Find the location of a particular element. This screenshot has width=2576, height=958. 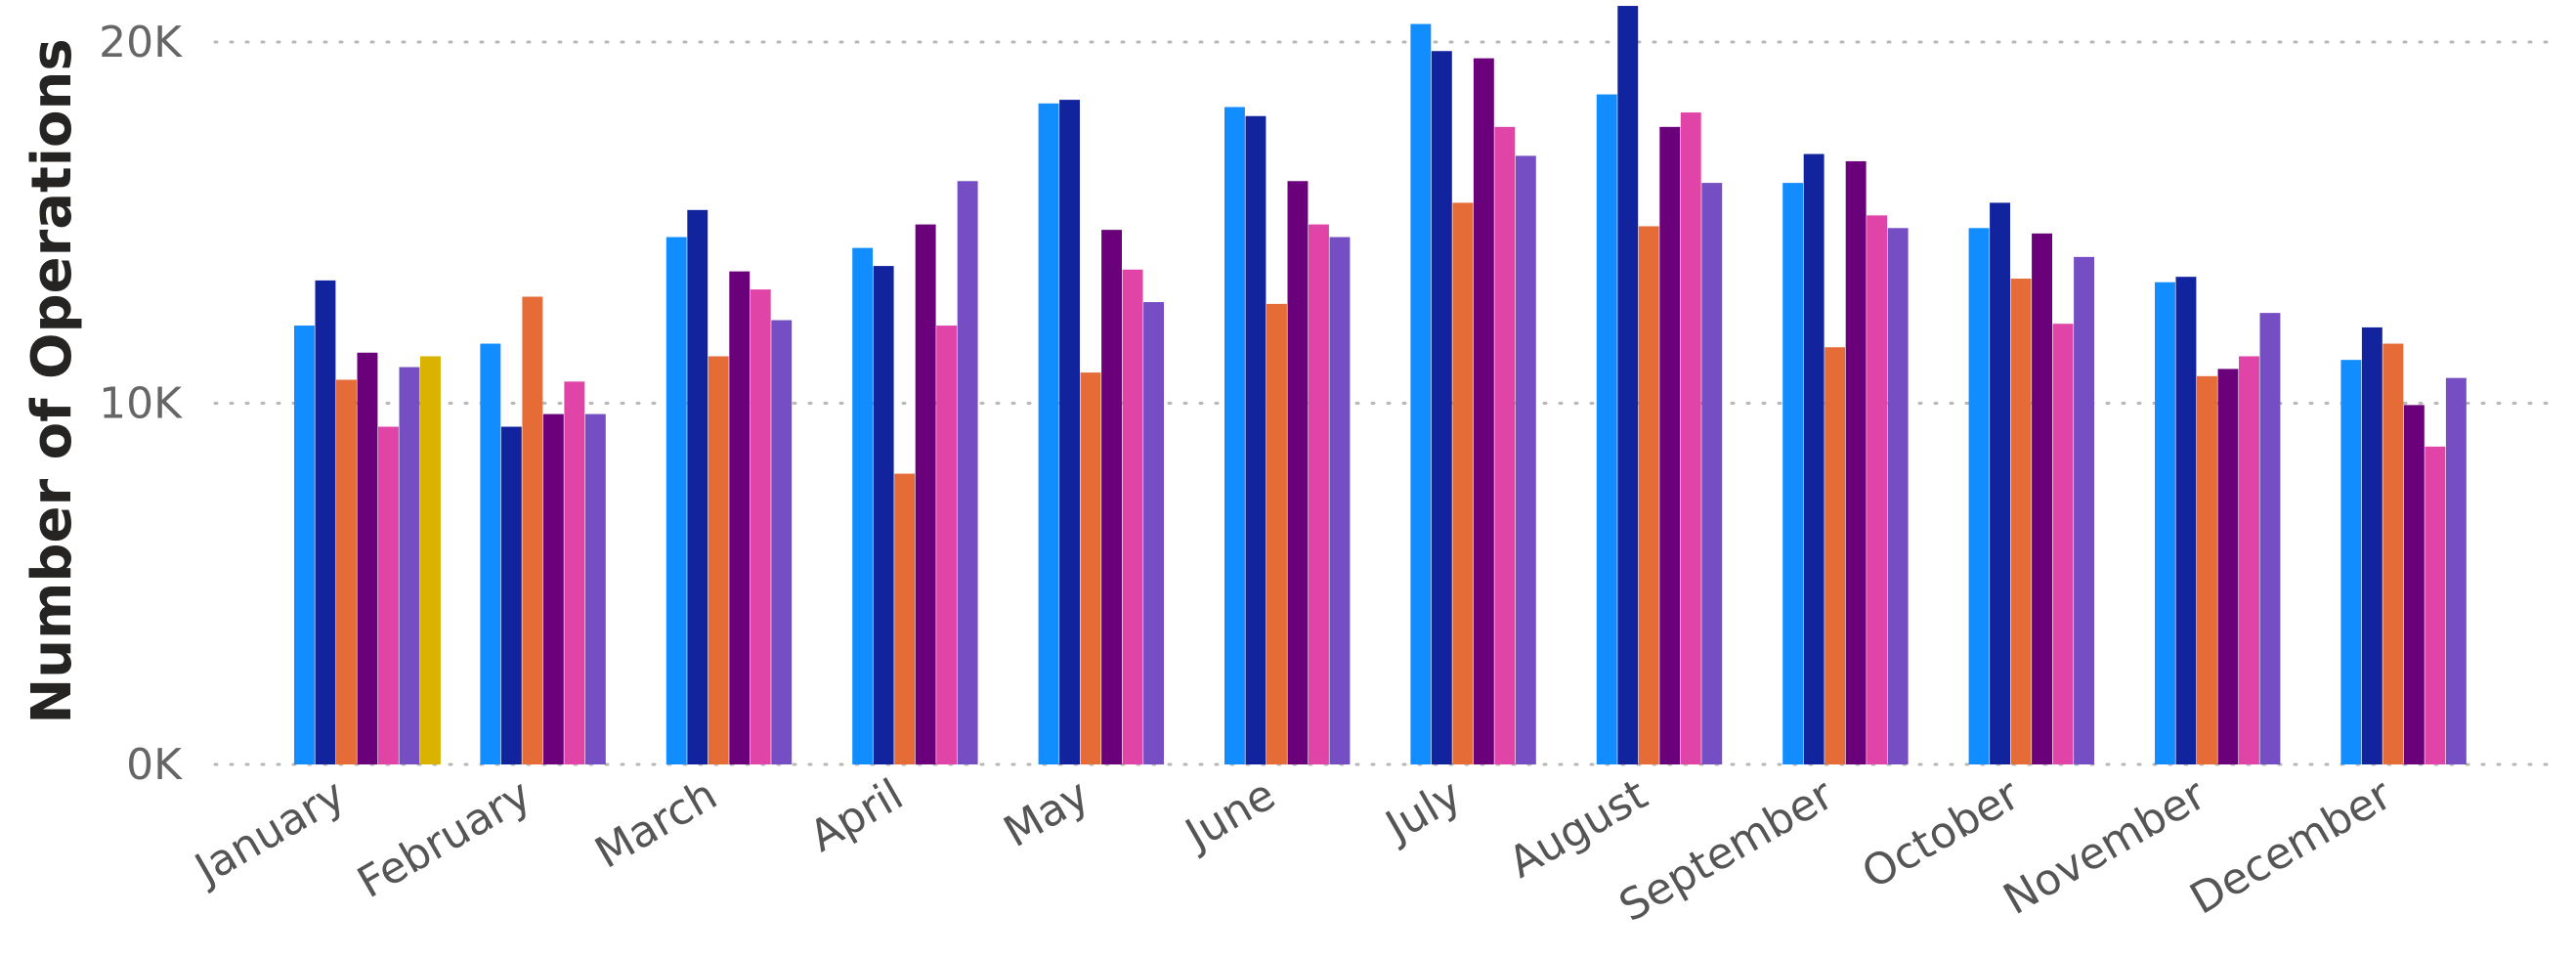

x-category-label: May is located at coordinates (1046, 813).